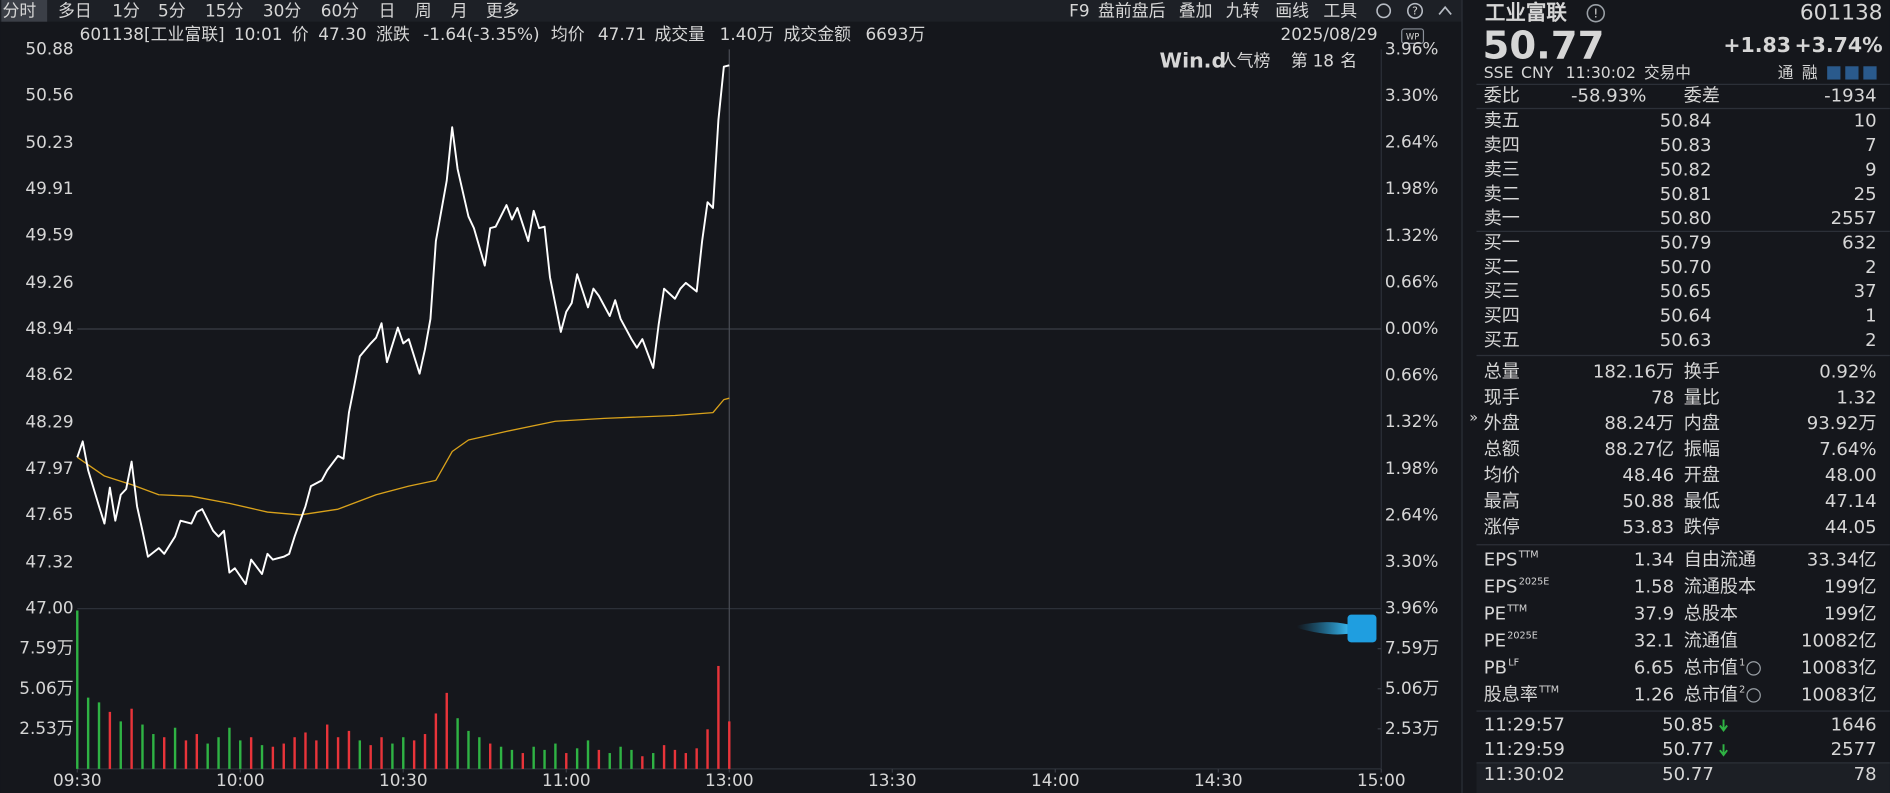 The image size is (1890, 793). Describe the element at coordinates (1686, 242) in the screenshot. I see `bid-price: 50.79` at that location.